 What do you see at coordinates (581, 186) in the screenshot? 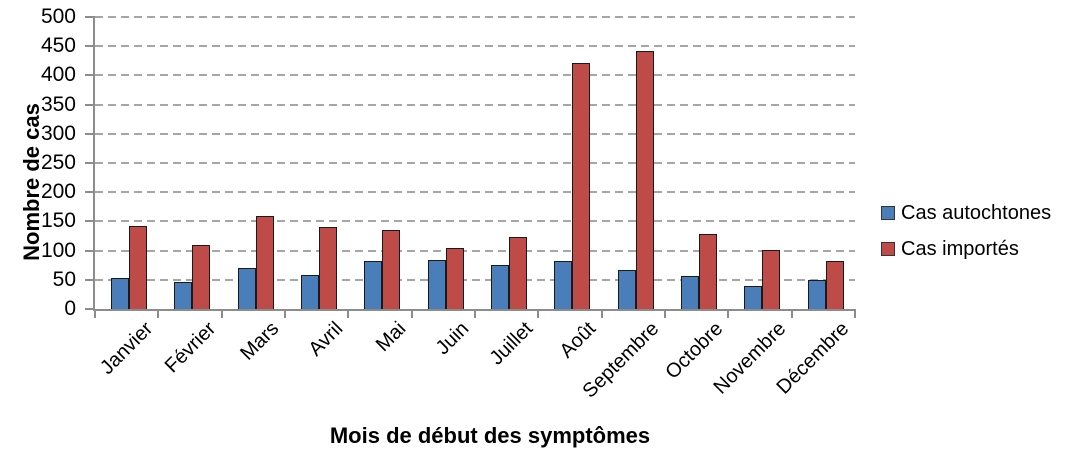
I see `bar-cas importes-aout` at bounding box center [581, 186].